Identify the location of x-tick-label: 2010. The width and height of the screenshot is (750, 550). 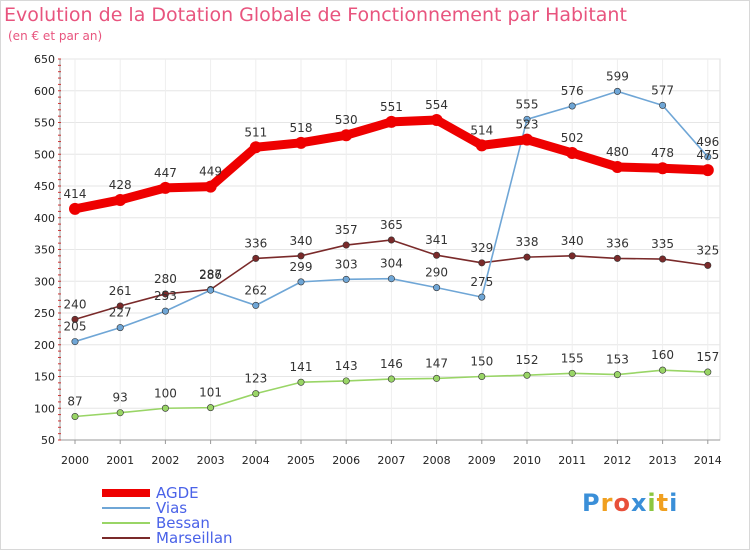
(527, 460).